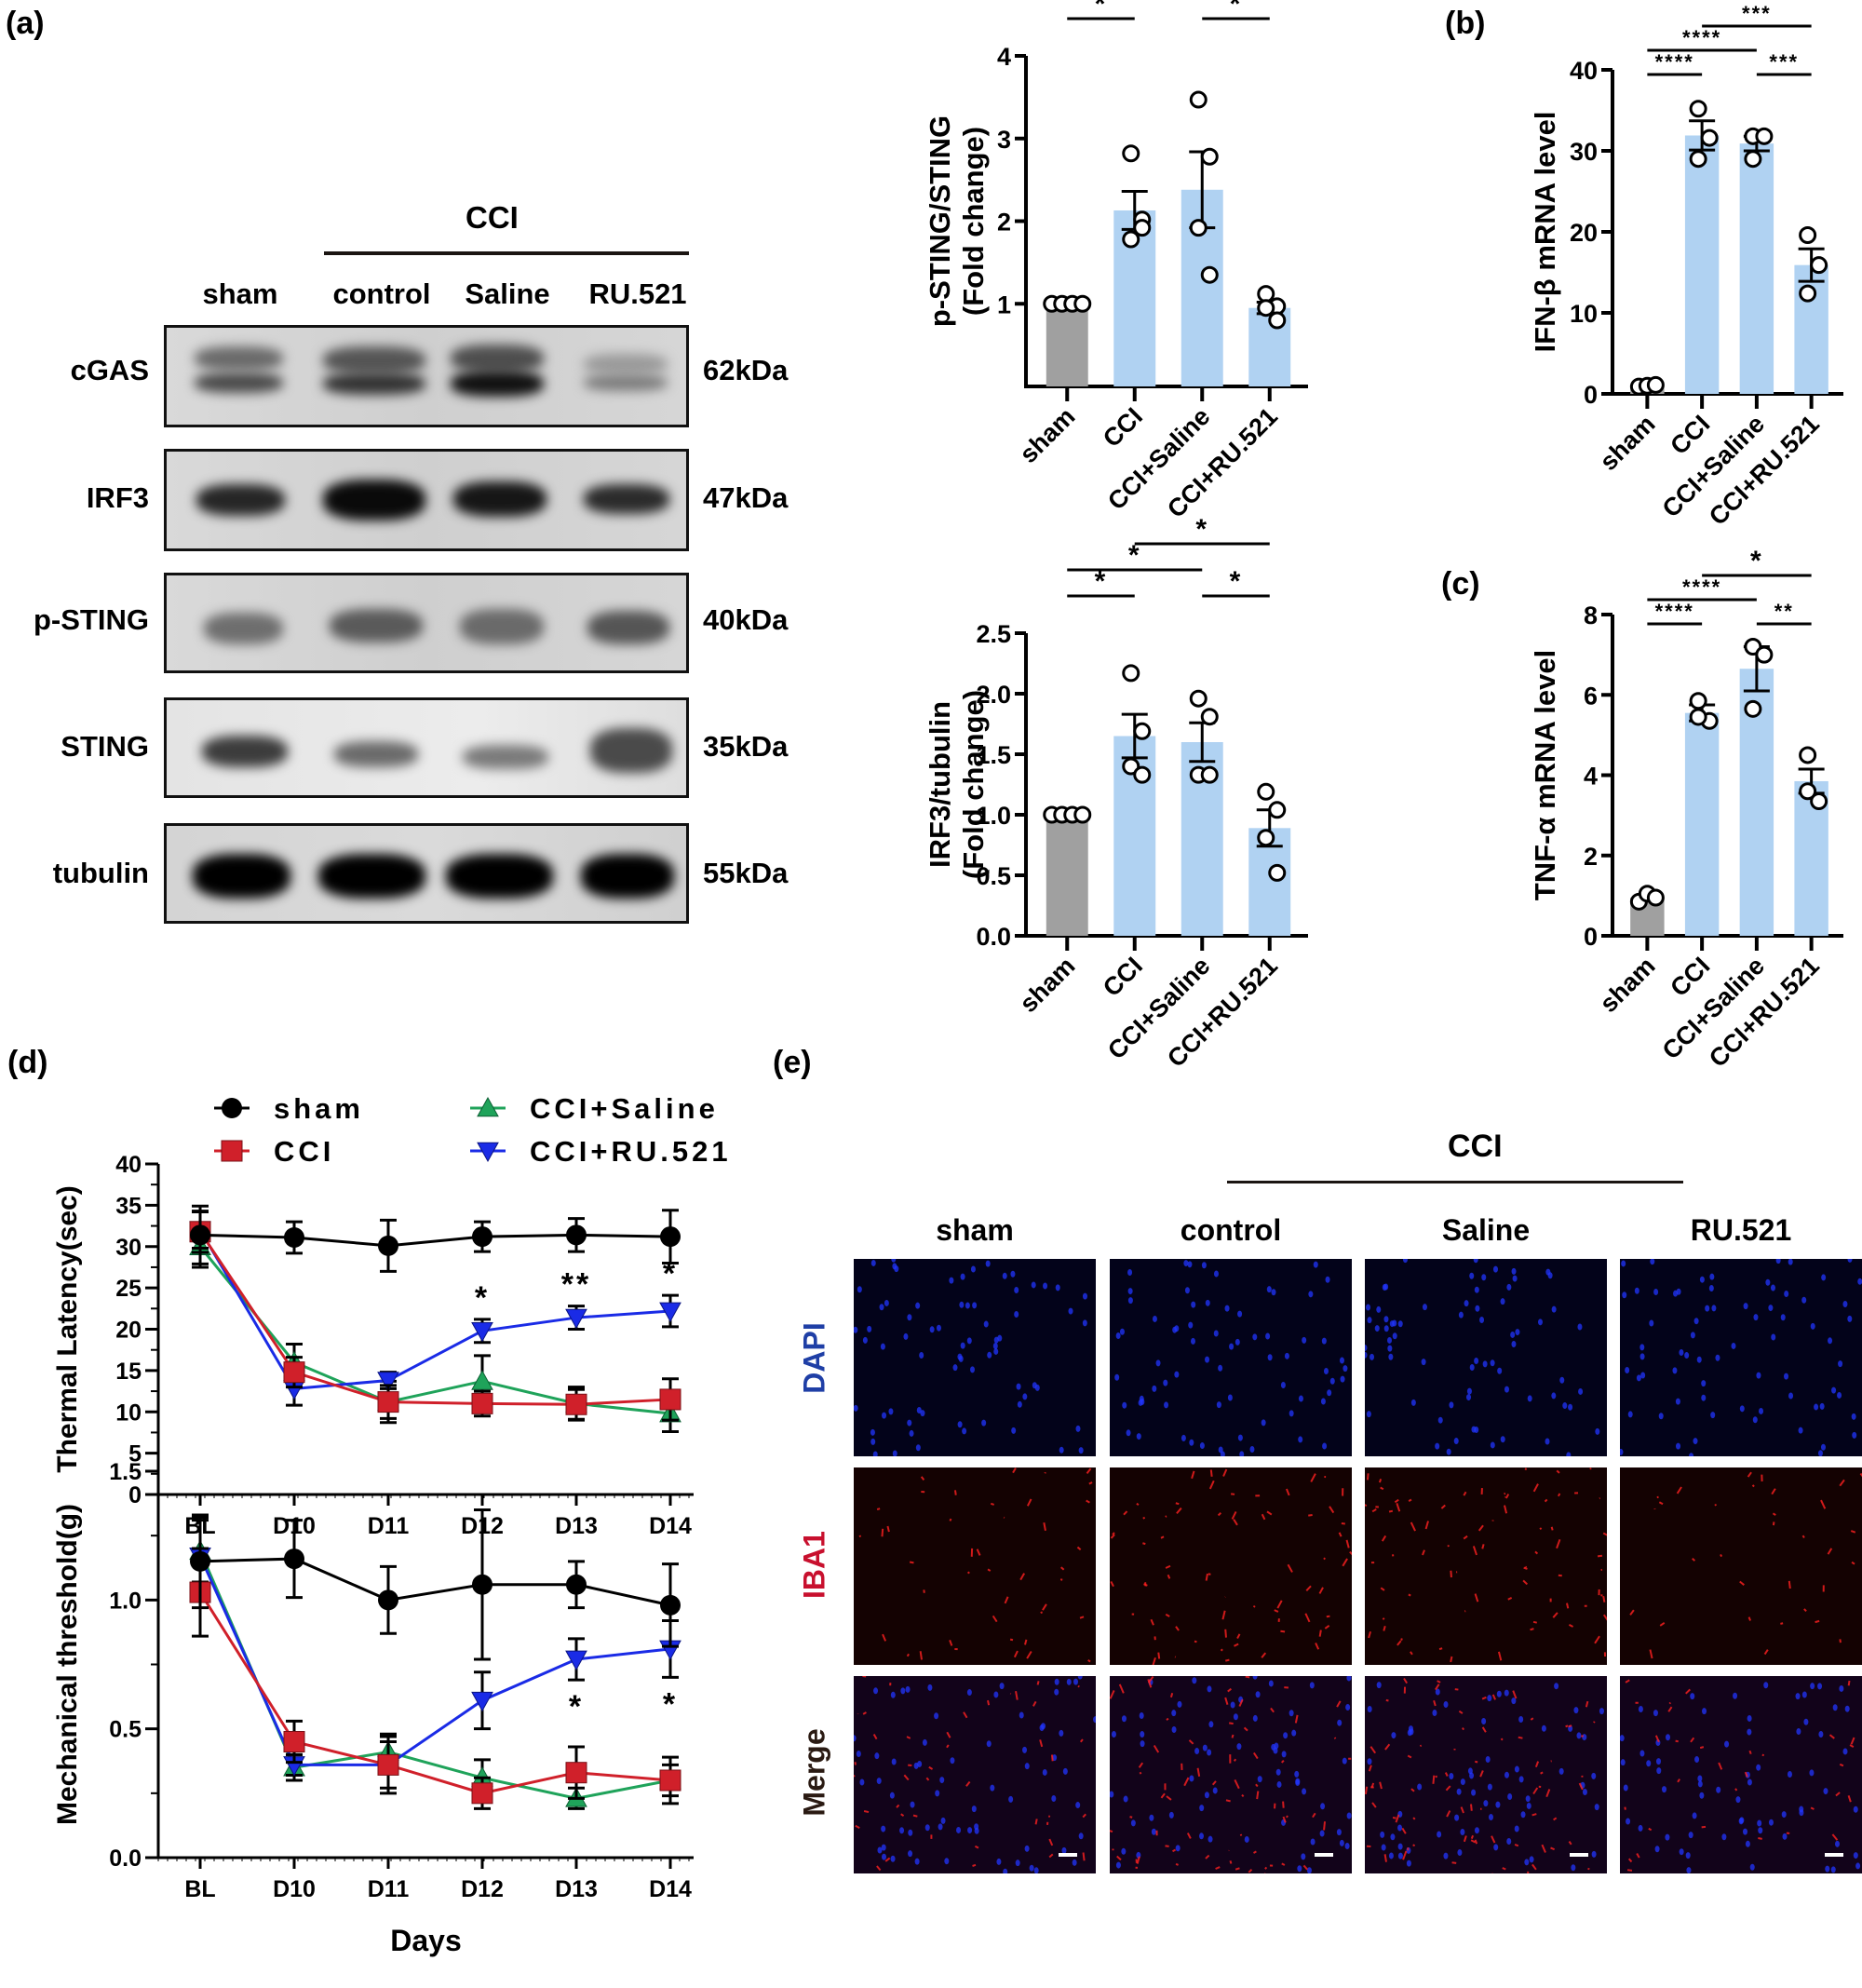 The height and width of the screenshot is (1988, 1862). Describe the element at coordinates (815, 1565) in the screenshot. I see `if-row-label-iba1: IBA1` at that location.